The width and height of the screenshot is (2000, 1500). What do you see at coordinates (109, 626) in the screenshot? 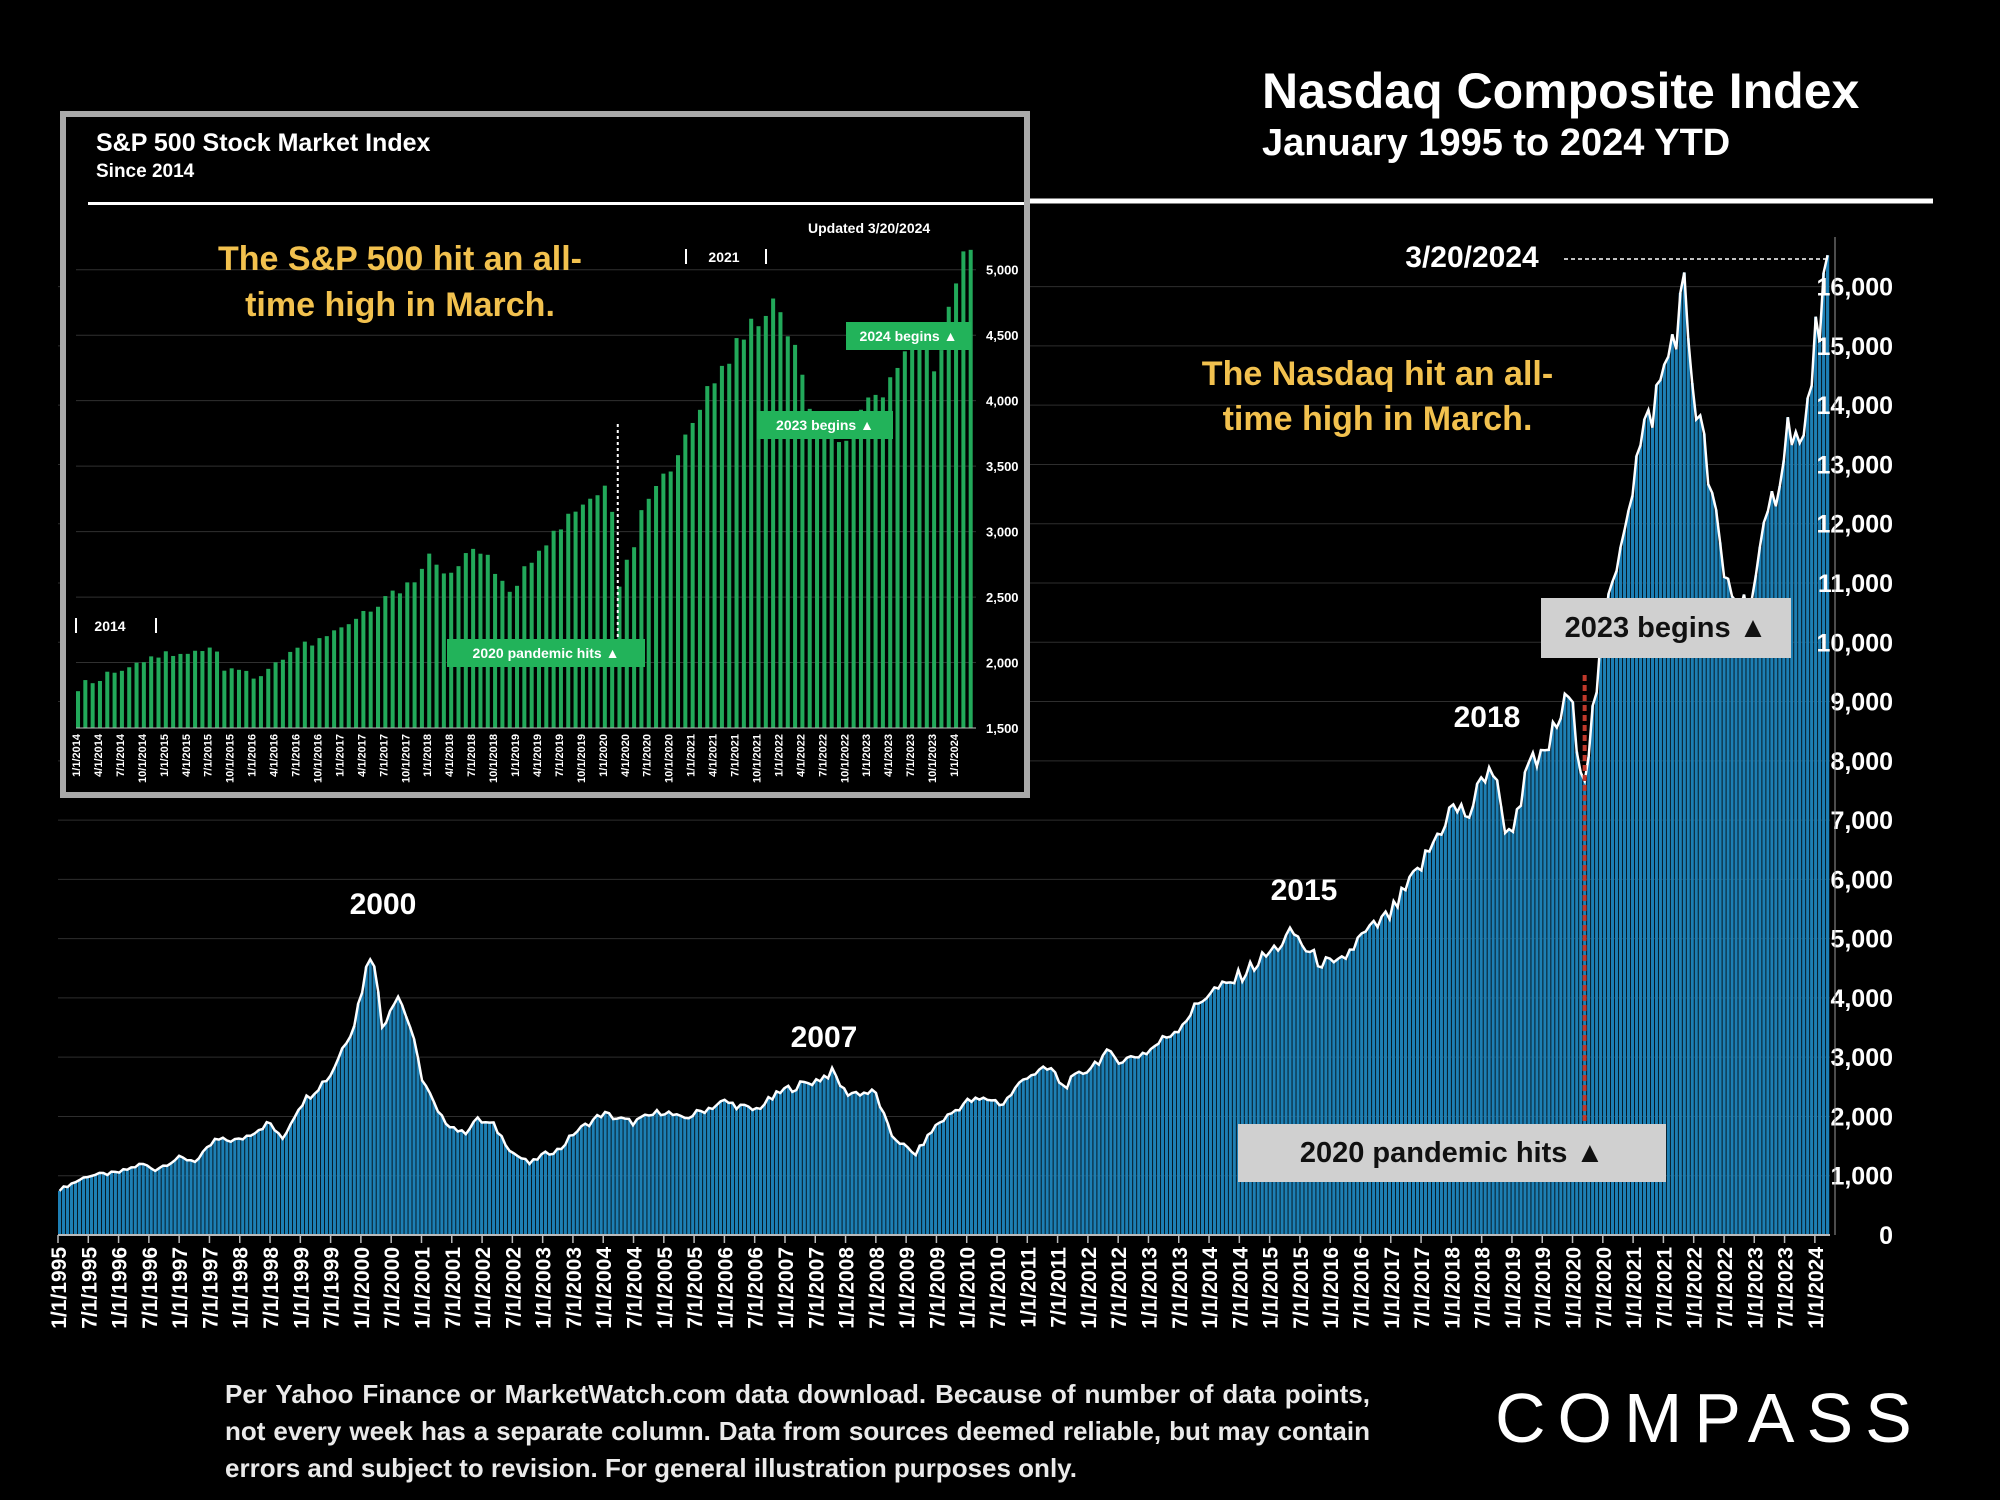
I see `inset-label-2014: 2014` at bounding box center [109, 626].